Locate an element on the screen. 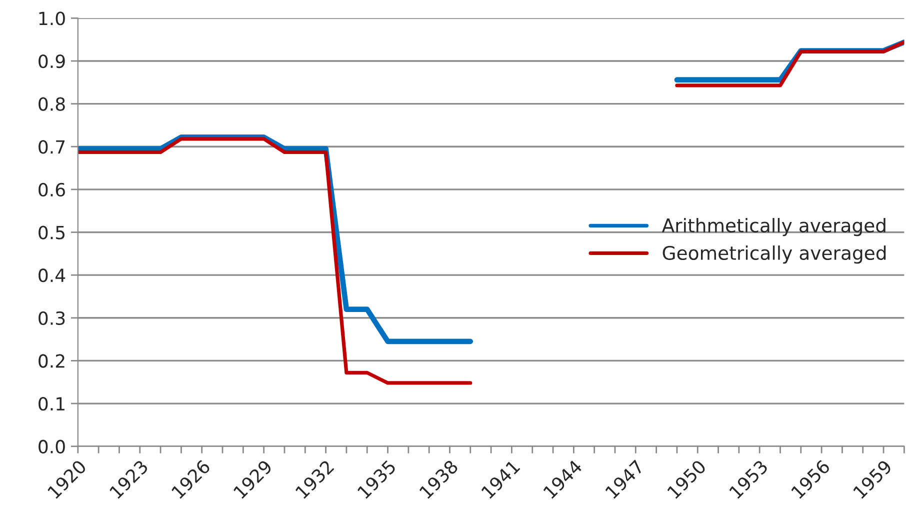 This screenshot has height=519, width=906. y-tick-label: 0.5 is located at coordinates (51, 233).